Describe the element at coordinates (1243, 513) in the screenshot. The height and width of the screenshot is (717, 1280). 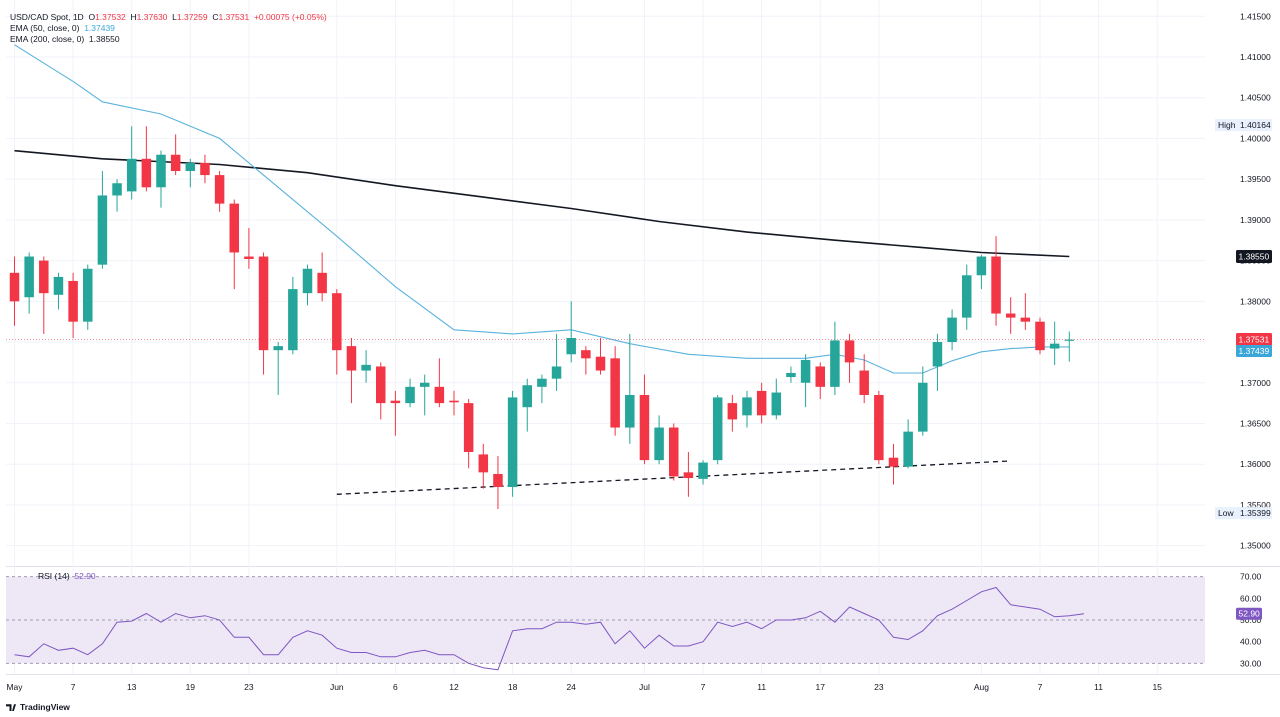
I see `low-marker-bg` at that location.